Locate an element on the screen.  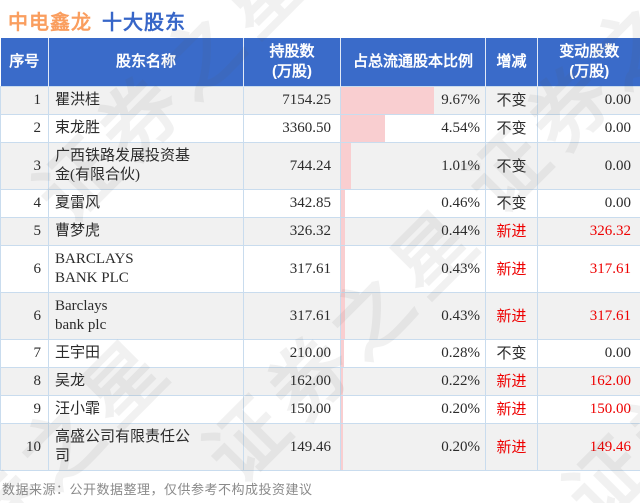
rank-cell: 4 is located at coordinates (24, 203).